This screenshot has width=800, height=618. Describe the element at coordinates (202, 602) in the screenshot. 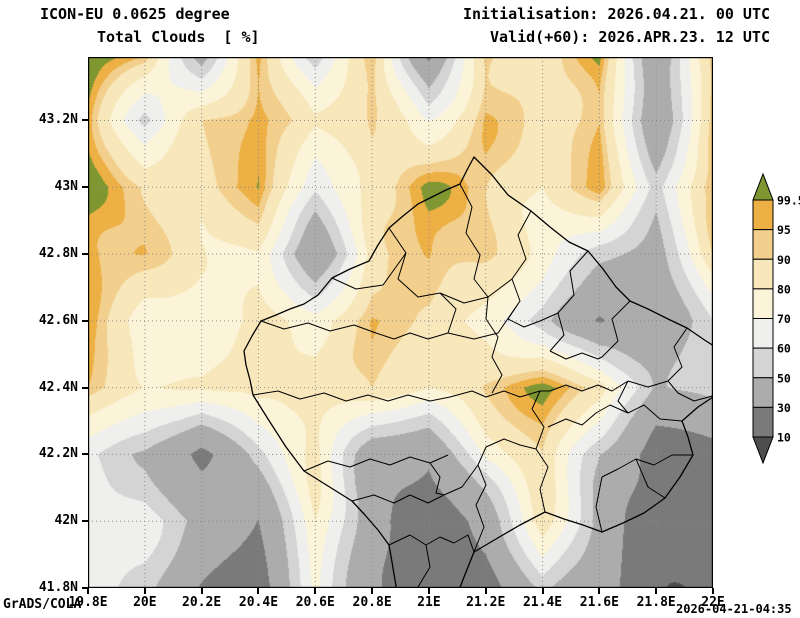

I see `x-axis-label: 20.2E` at that location.